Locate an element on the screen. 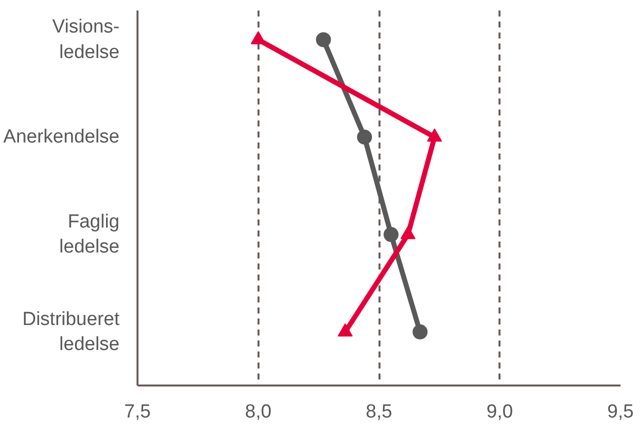  x-tick-label: 8,5 is located at coordinates (379, 412).